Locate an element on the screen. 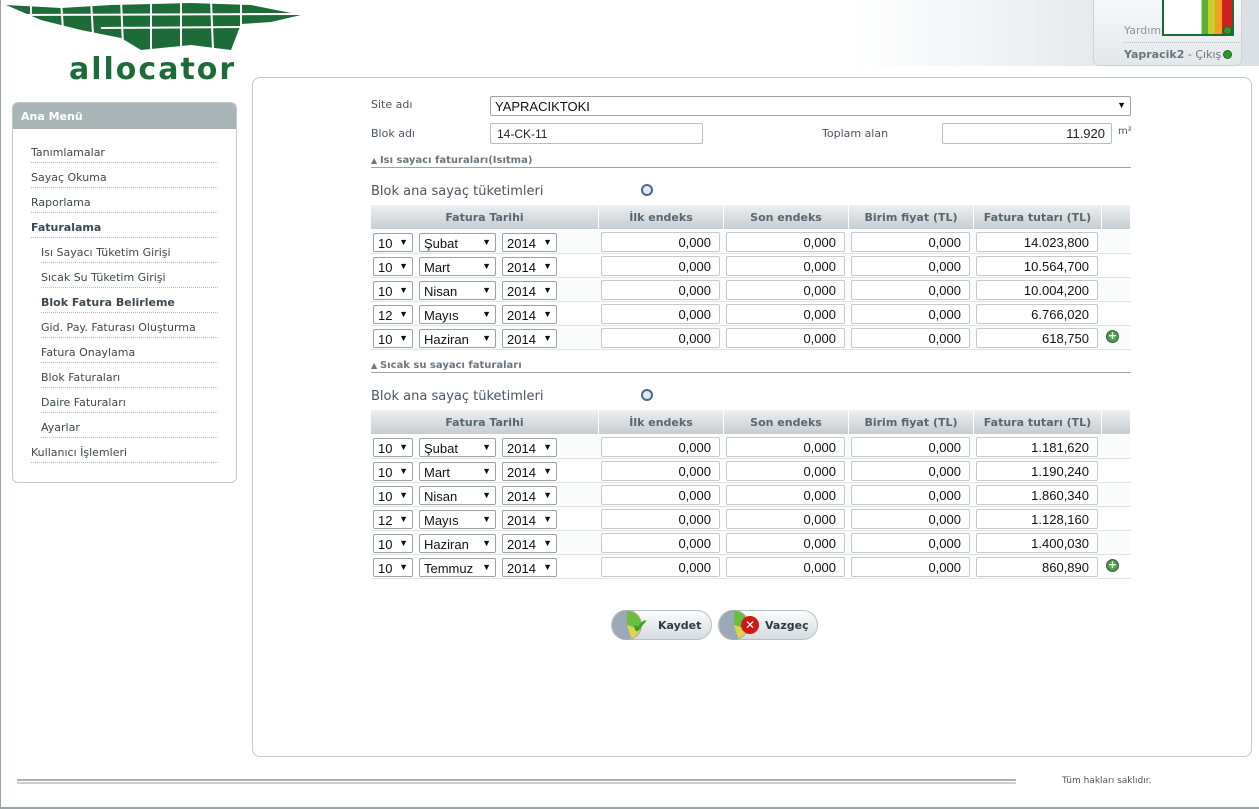  allocator-logo: allocator is located at coordinates (153, 45).